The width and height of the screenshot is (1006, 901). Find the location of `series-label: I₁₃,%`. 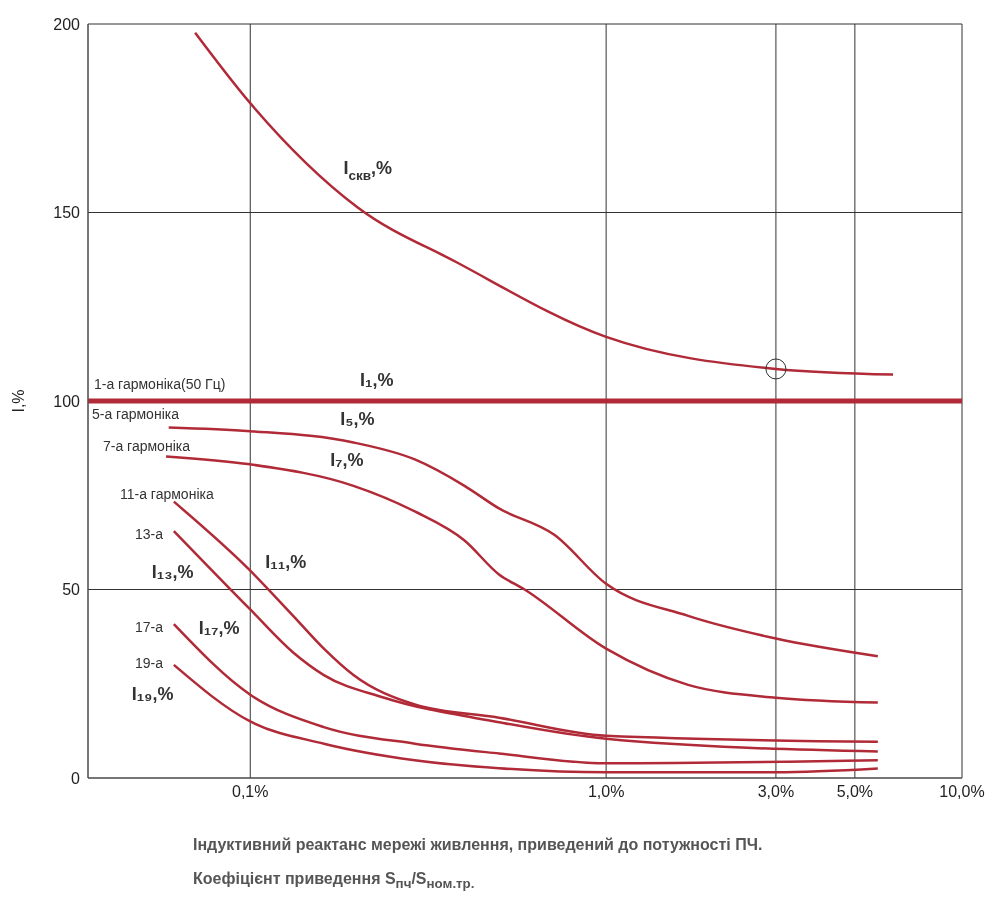

series-label: I₁₃,% is located at coordinates (172, 571).